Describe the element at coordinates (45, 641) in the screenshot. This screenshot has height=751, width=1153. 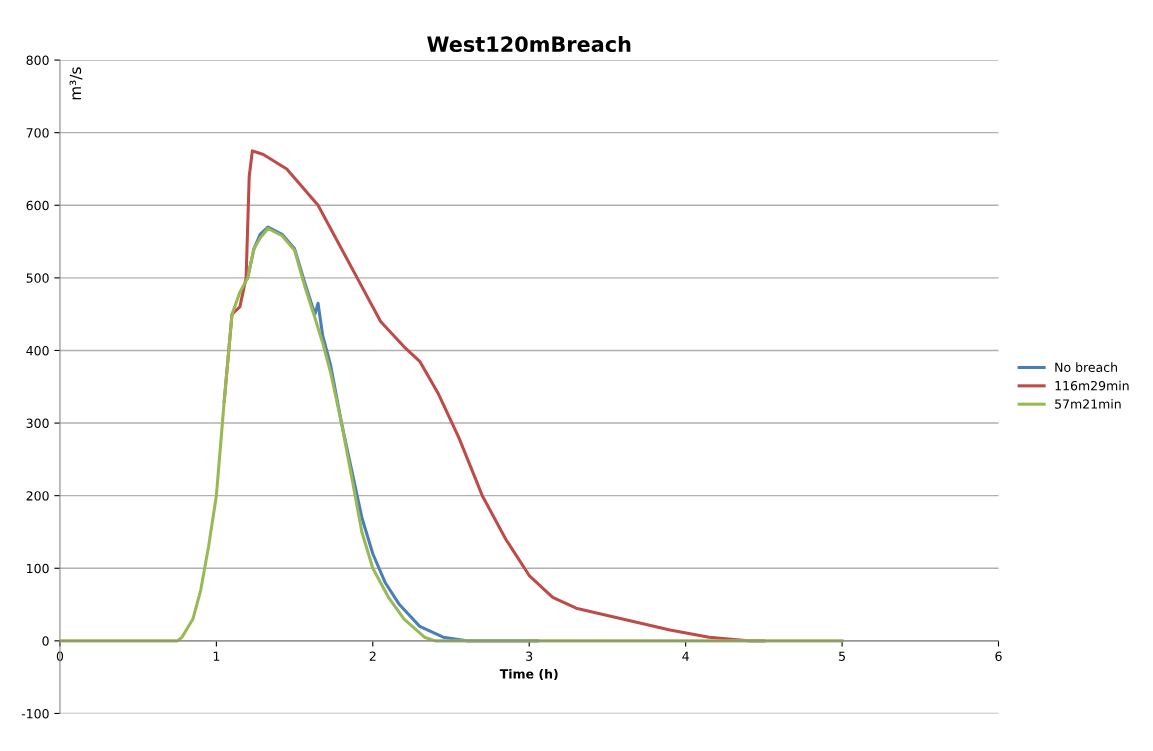
I see `y-tick-label: 0` at that location.